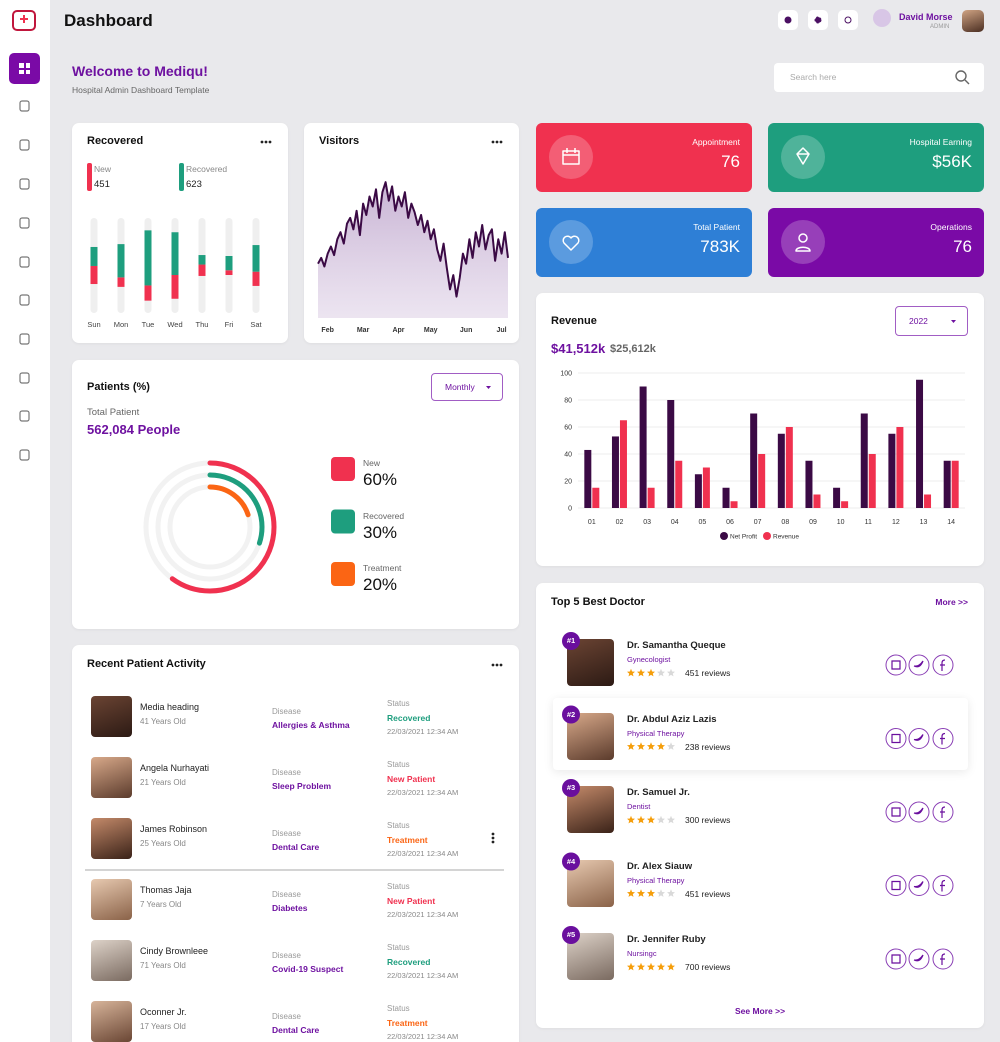 Image resolution: width=1000 pixels, height=1042 pixels. I want to click on filter-dropdown: 2022, so click(931, 321).